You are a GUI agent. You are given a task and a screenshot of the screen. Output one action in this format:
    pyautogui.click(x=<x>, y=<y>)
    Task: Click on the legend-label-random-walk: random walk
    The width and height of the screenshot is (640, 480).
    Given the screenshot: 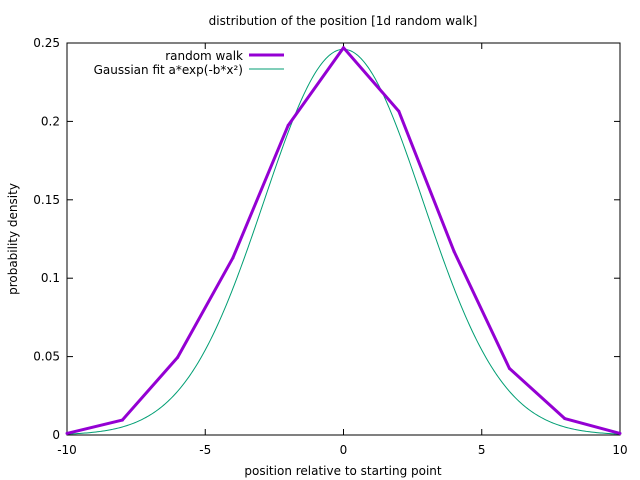 What is the action you would take?
    pyautogui.click(x=204, y=56)
    